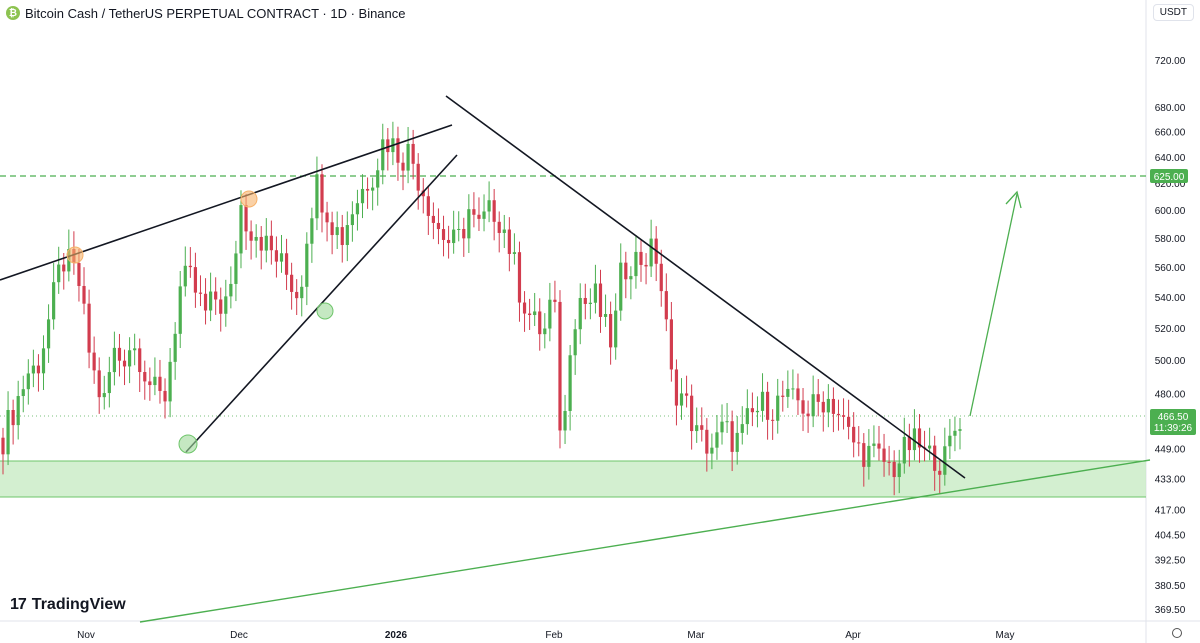 This screenshot has width=1200, height=643. What do you see at coordinates (1170, 395) in the screenshot?
I see `y-tick-label: 480.00` at bounding box center [1170, 395].